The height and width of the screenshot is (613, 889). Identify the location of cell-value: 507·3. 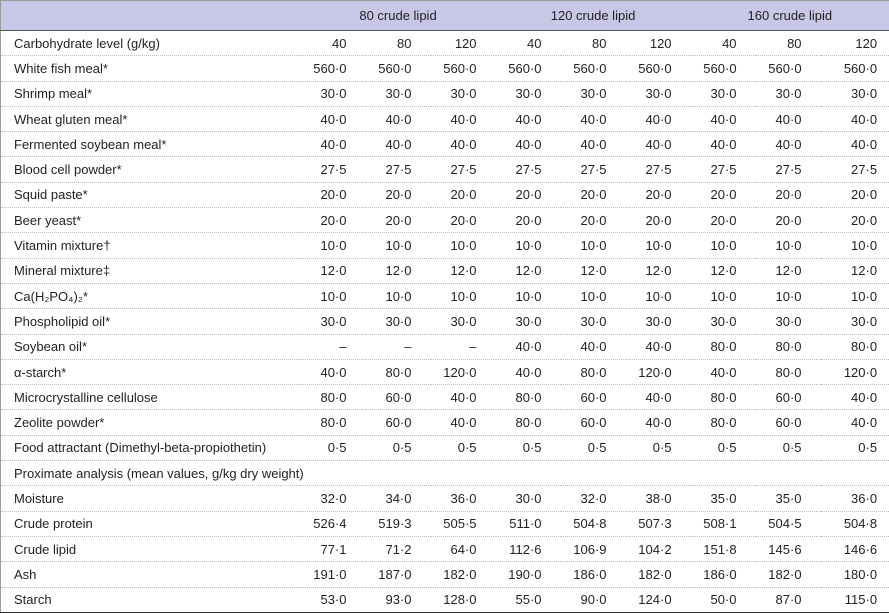
(658, 524).